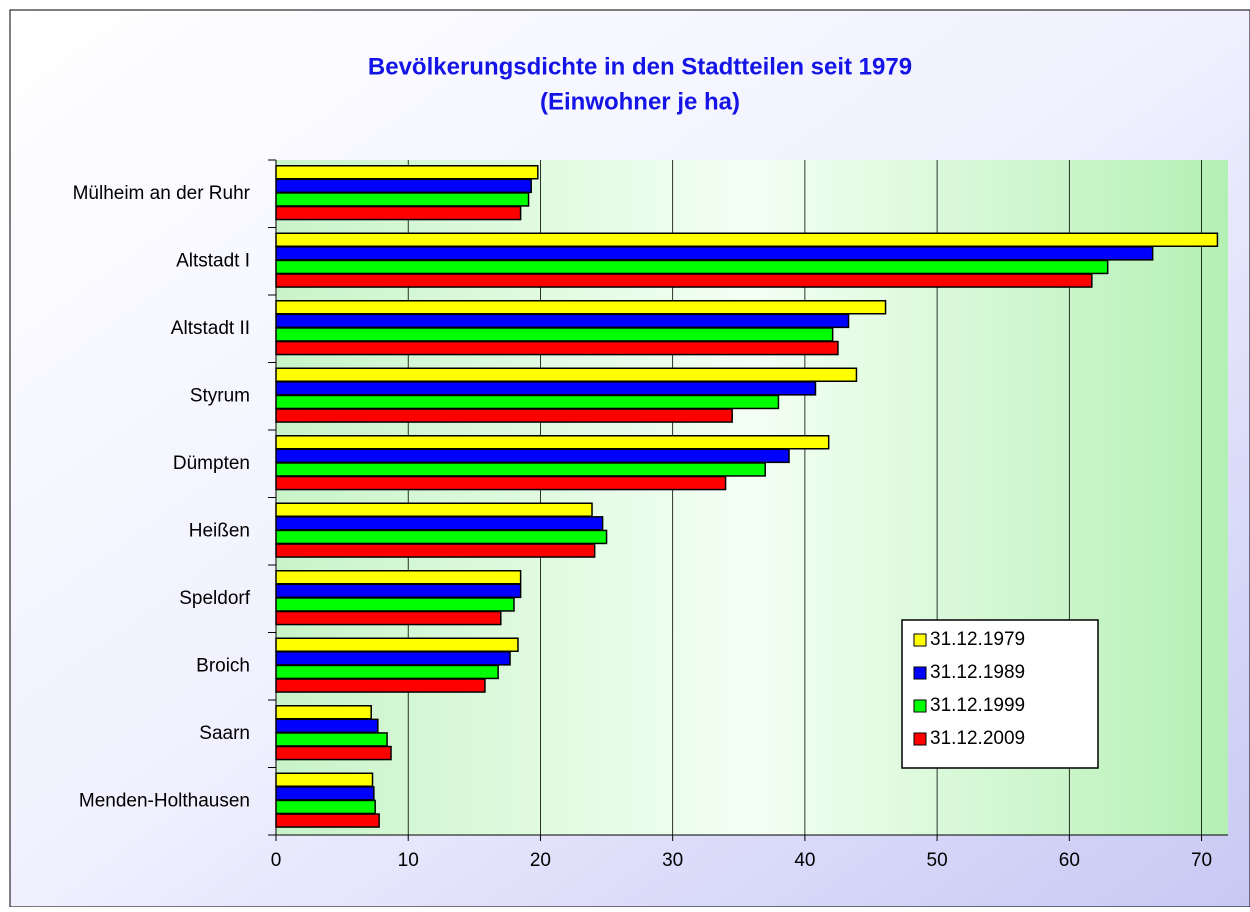 Image resolution: width=1250 pixels, height=912 pixels. What do you see at coordinates (220, 395) in the screenshot?
I see `y-tick-label: Styrum` at bounding box center [220, 395].